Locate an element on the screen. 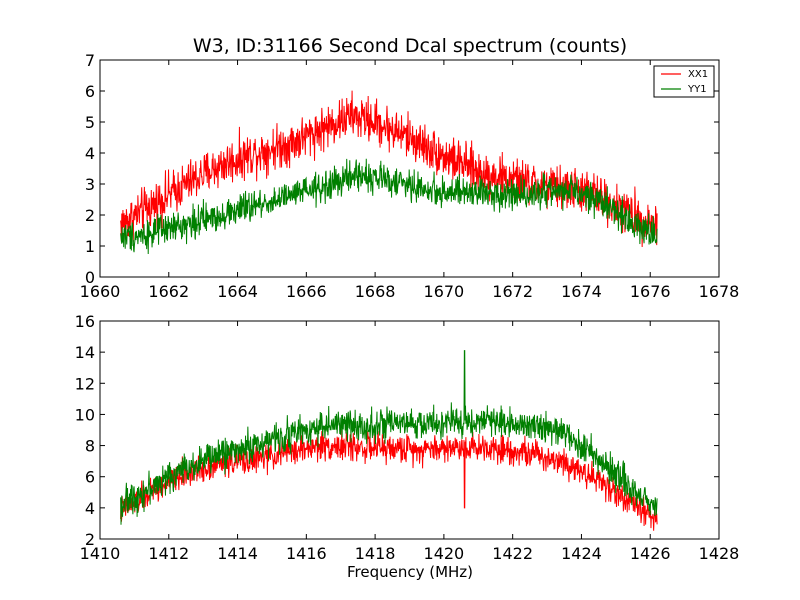 The height and width of the screenshot is (600, 800). bottom-x-tick-label: 1418 is located at coordinates (375, 553).